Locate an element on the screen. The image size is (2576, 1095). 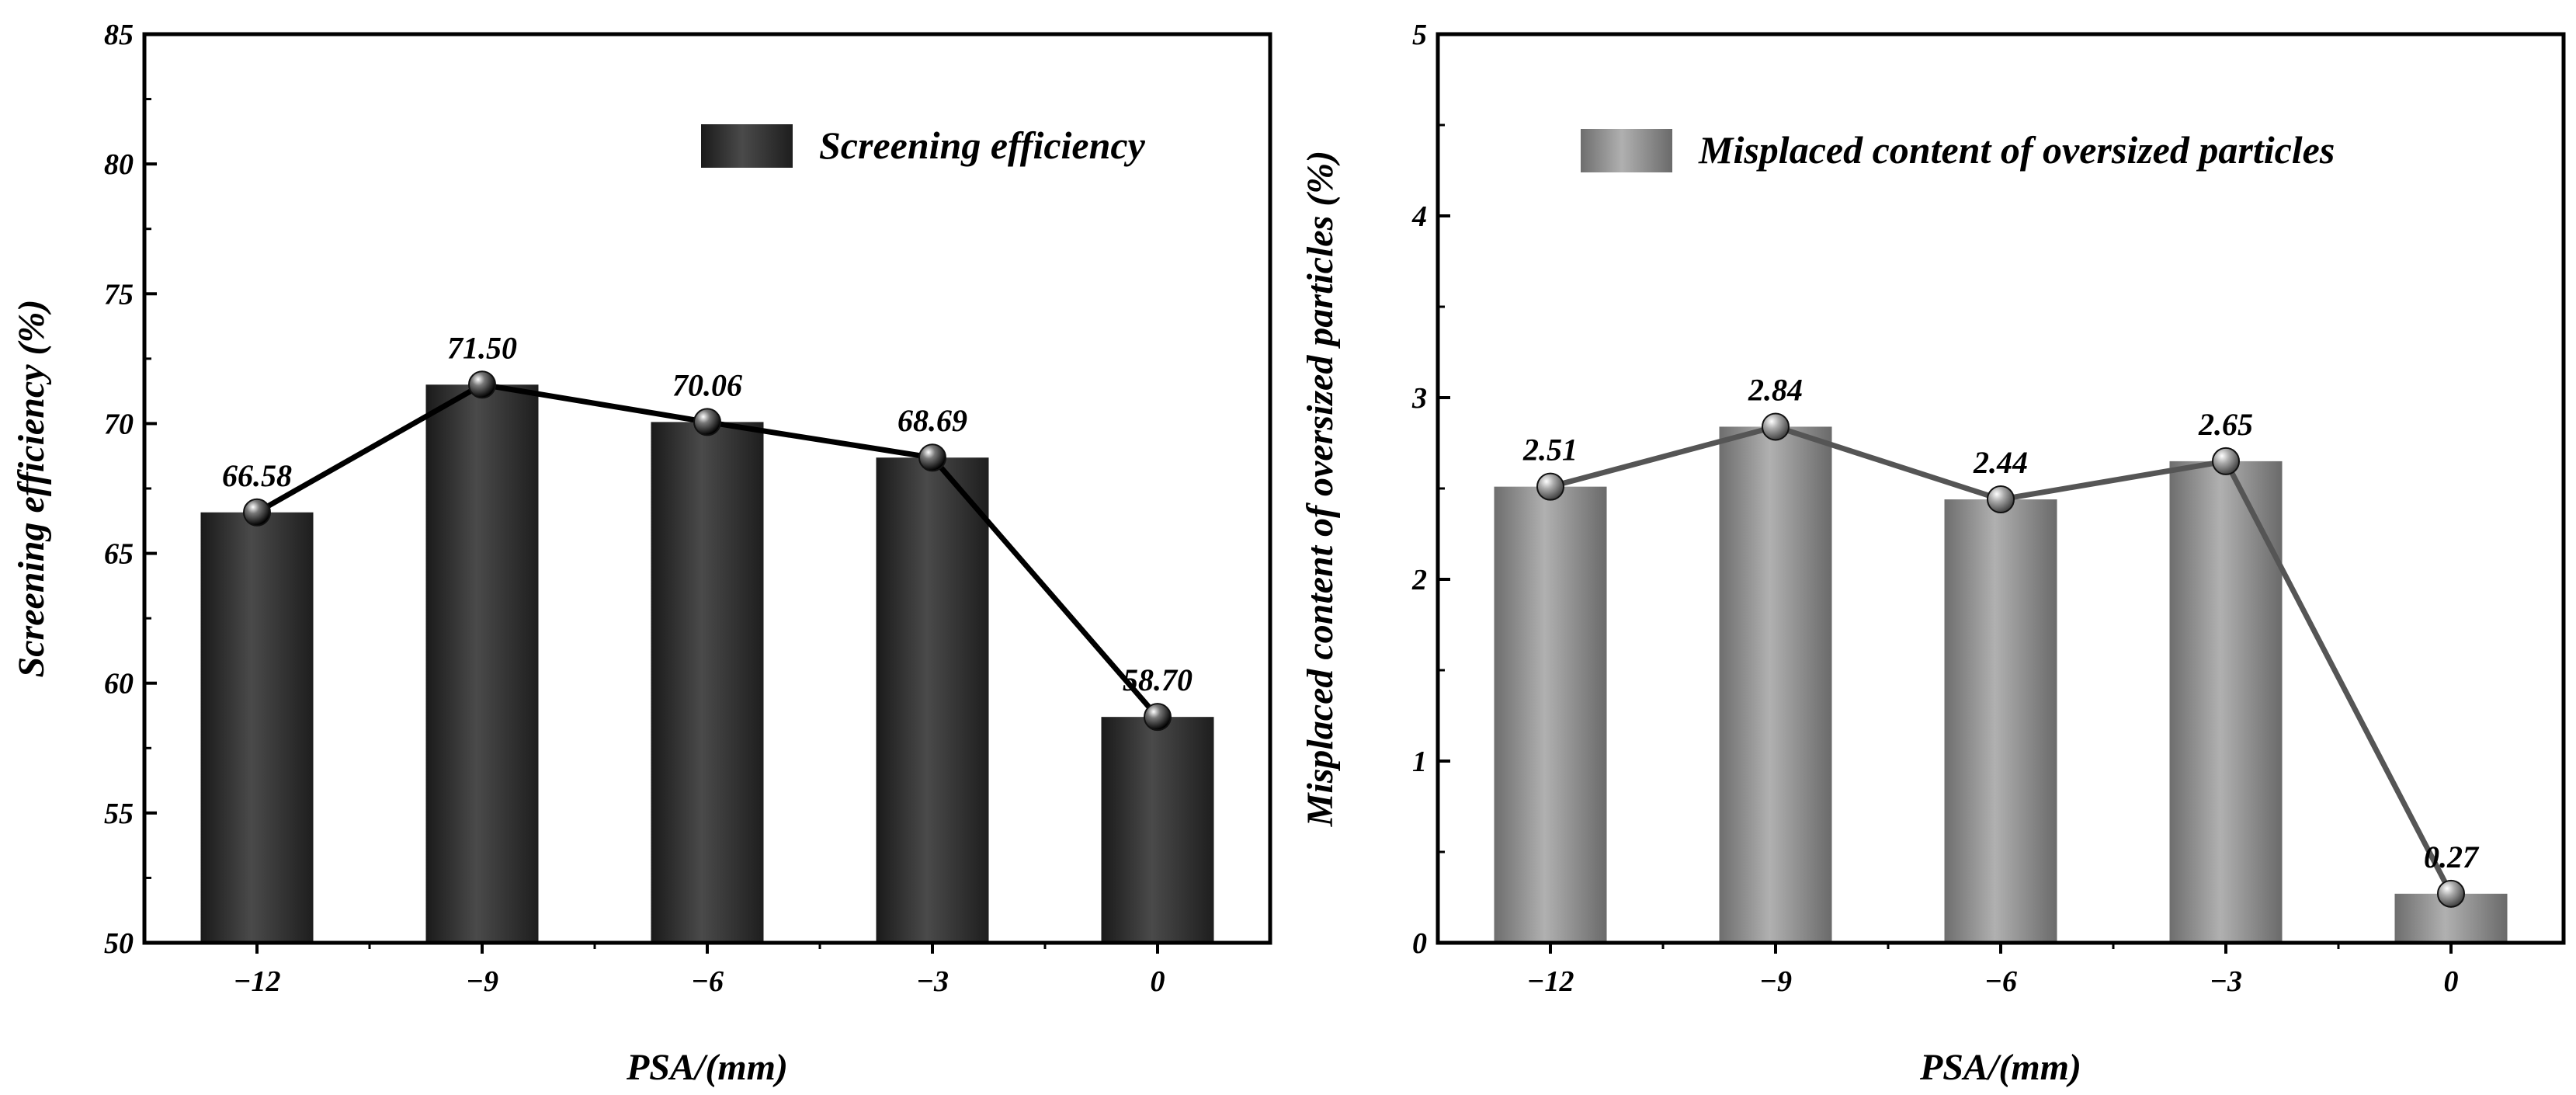
y-tick-label-2: 1 is located at coordinates (1419, 762).